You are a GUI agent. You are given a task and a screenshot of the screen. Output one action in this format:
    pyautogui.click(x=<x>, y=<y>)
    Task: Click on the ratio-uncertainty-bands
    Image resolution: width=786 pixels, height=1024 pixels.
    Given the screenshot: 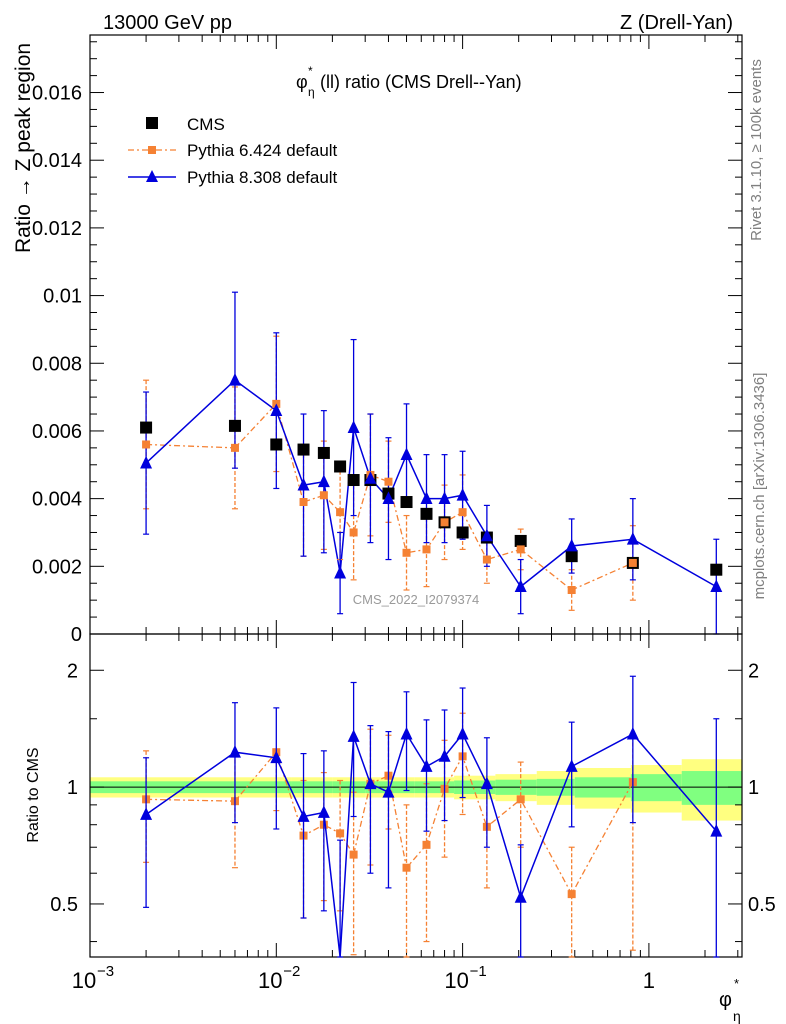 What is the action you would take?
    pyautogui.click(x=416, y=790)
    